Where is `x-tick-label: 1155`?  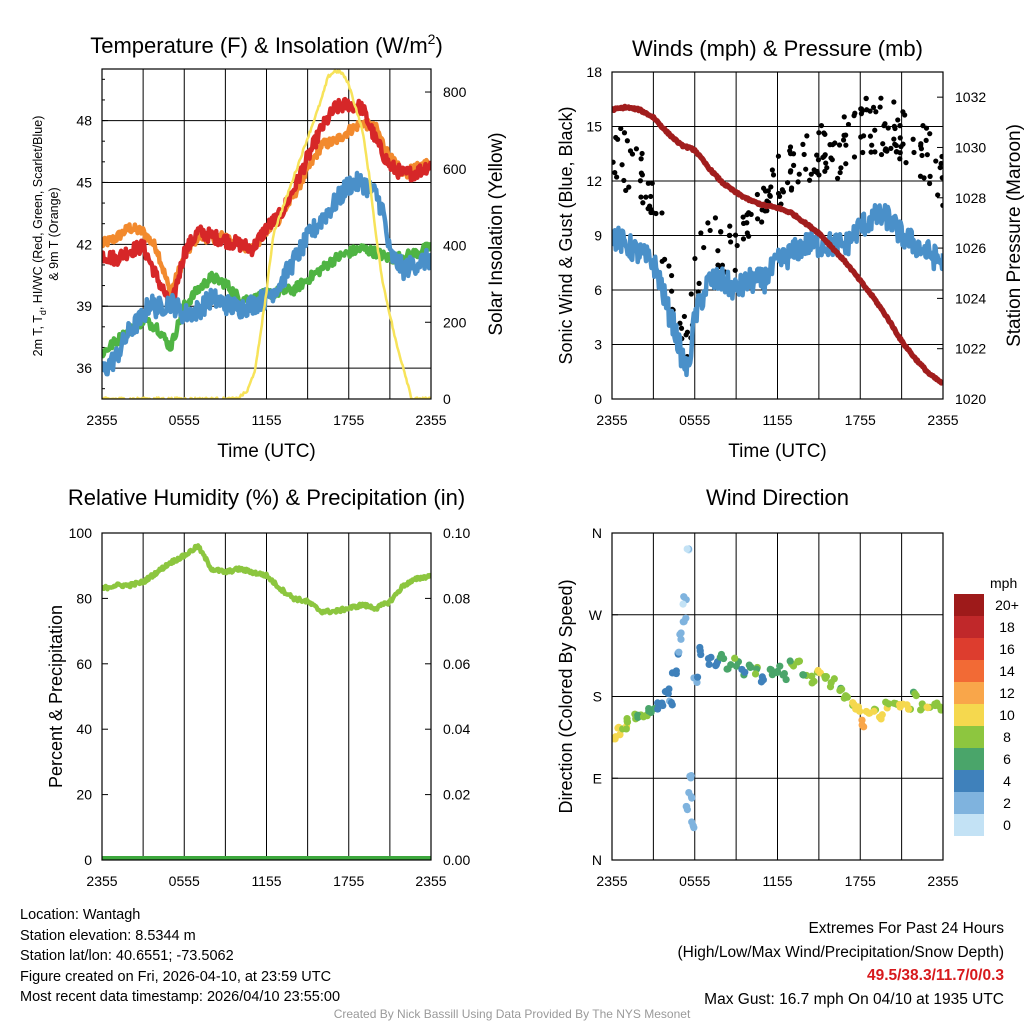 x-tick-label: 1155 is located at coordinates (266, 420).